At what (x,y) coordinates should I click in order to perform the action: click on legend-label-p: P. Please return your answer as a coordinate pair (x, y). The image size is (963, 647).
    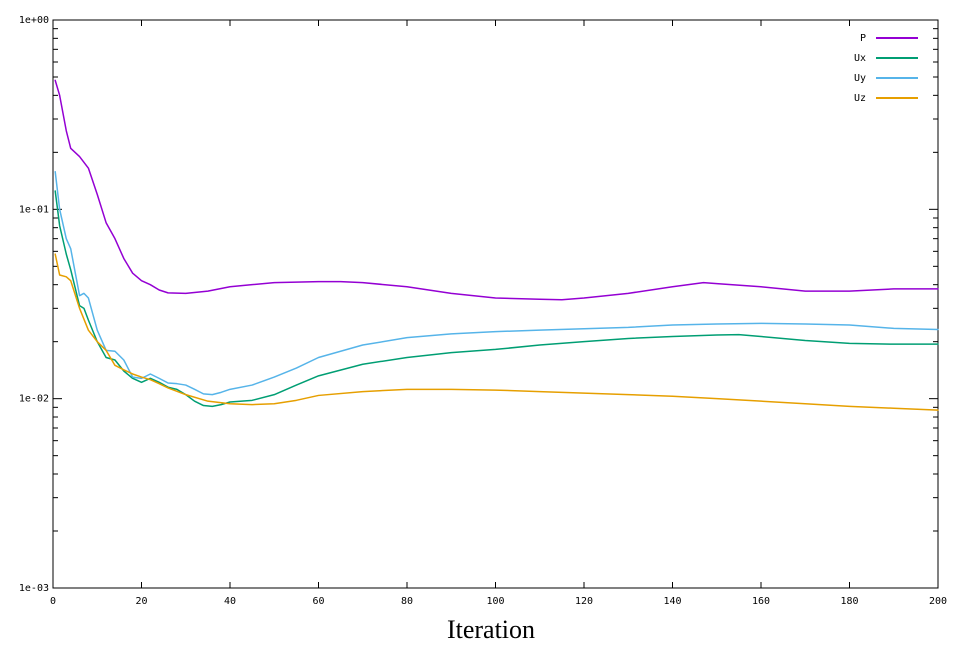
    Looking at the image, I should click on (863, 38).